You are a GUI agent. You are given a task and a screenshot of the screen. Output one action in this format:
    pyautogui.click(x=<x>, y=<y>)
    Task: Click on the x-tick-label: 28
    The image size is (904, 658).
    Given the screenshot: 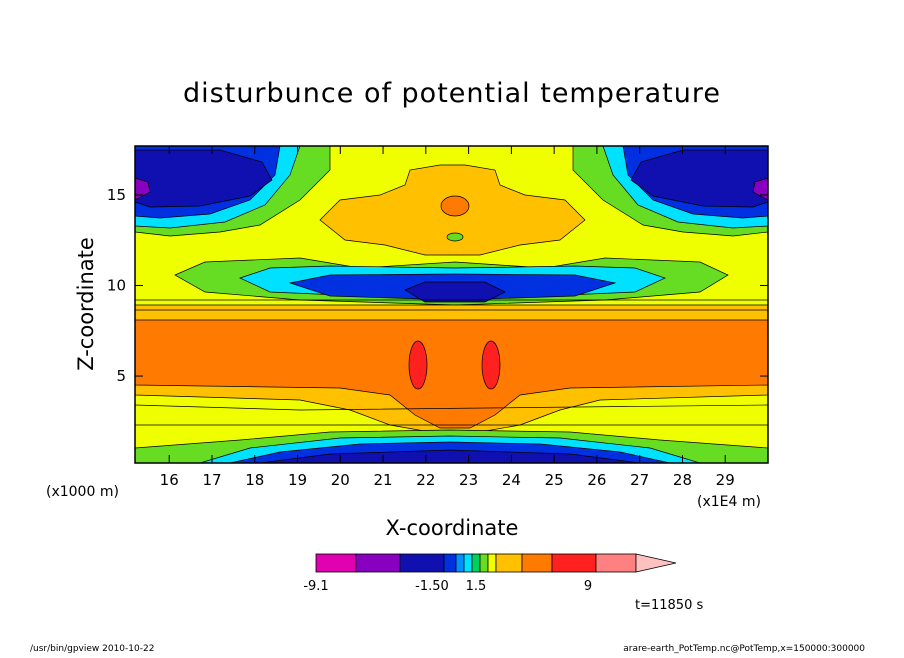 What is the action you would take?
    pyautogui.click(x=682, y=480)
    